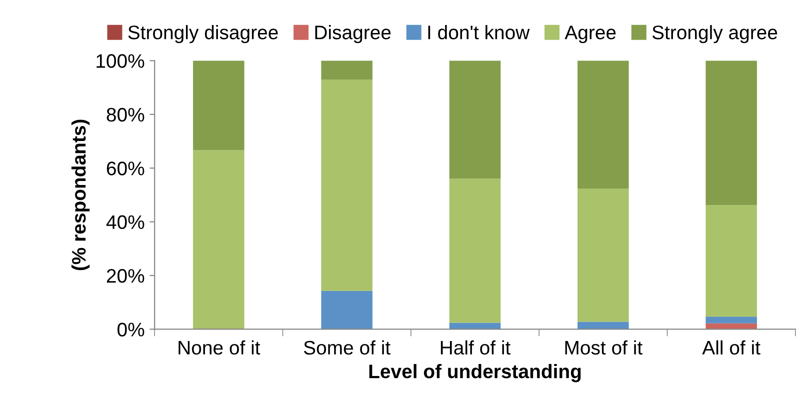 Image resolution: width=801 pixels, height=410 pixels. What do you see at coordinates (715, 34) in the screenshot?
I see `legend-label: Strongly agree` at bounding box center [715, 34].